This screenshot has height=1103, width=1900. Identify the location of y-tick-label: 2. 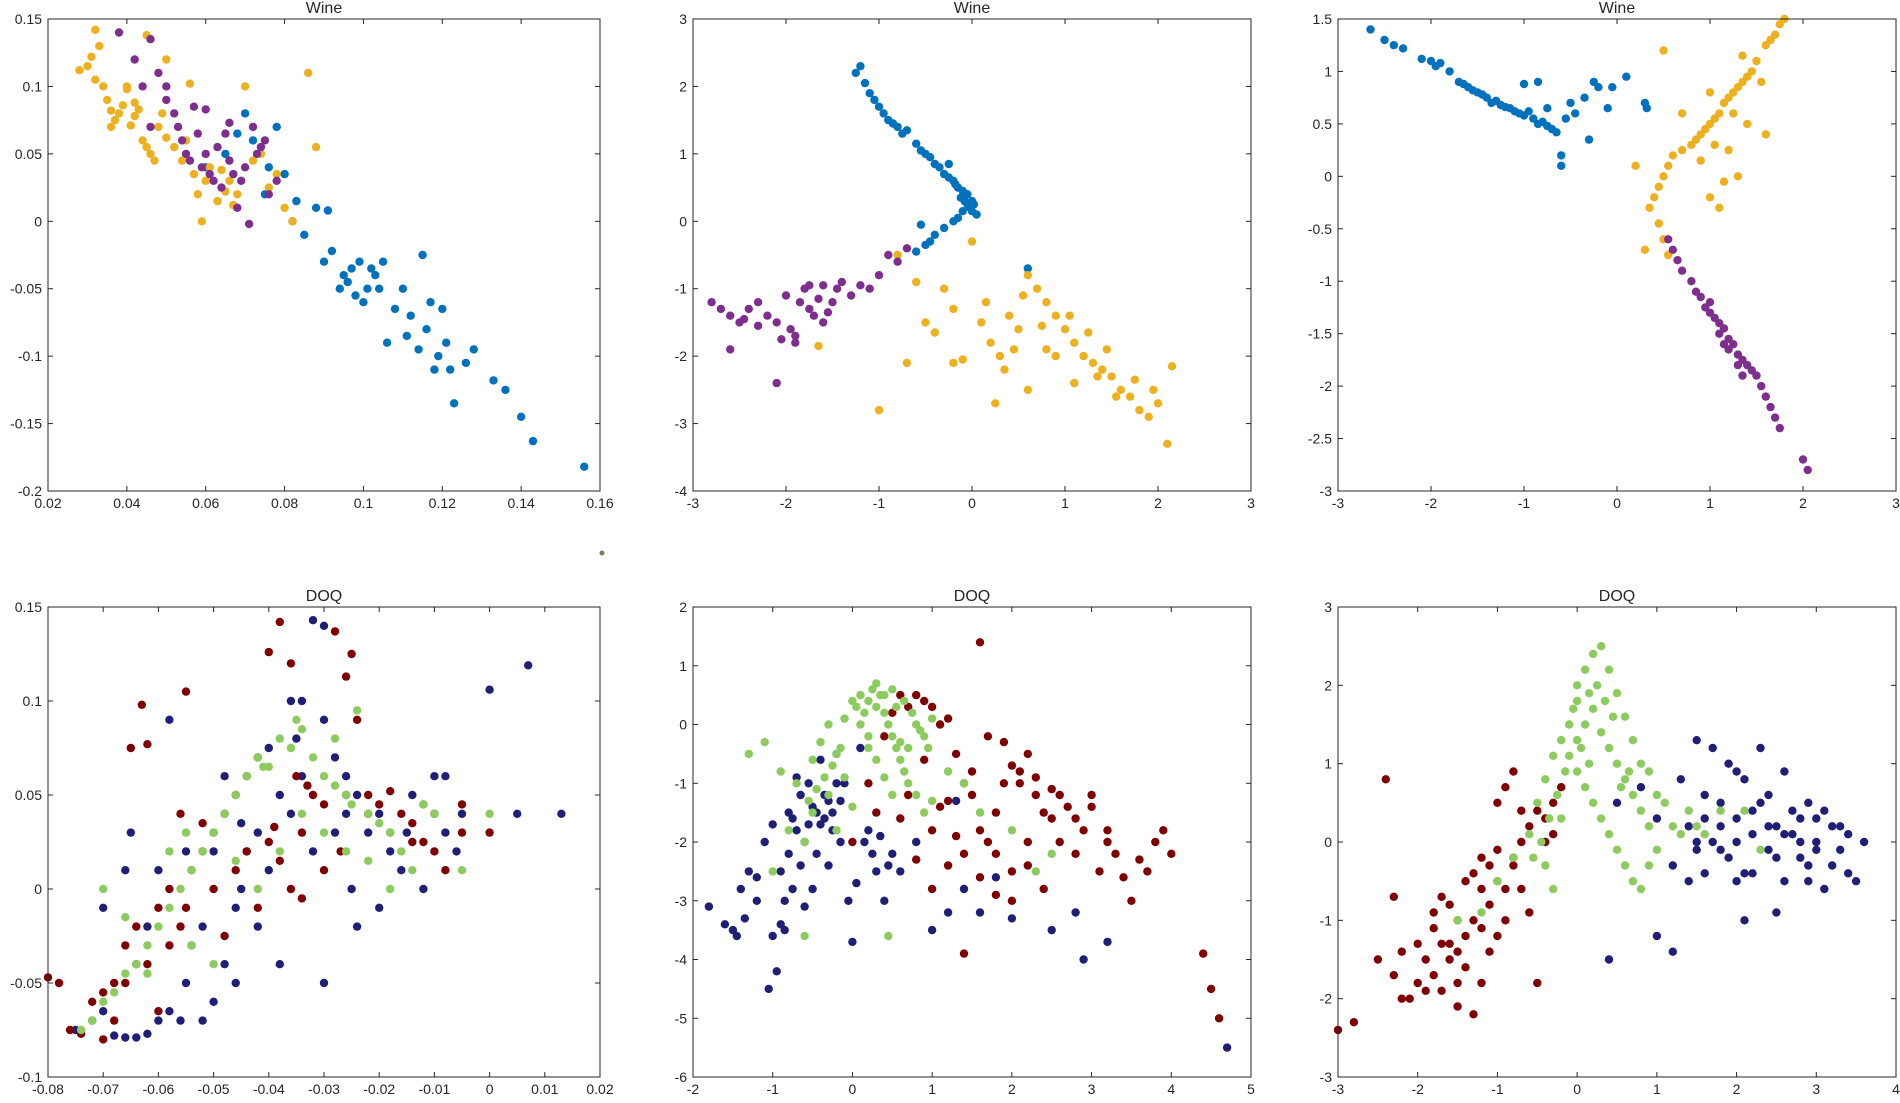
(1328, 685).